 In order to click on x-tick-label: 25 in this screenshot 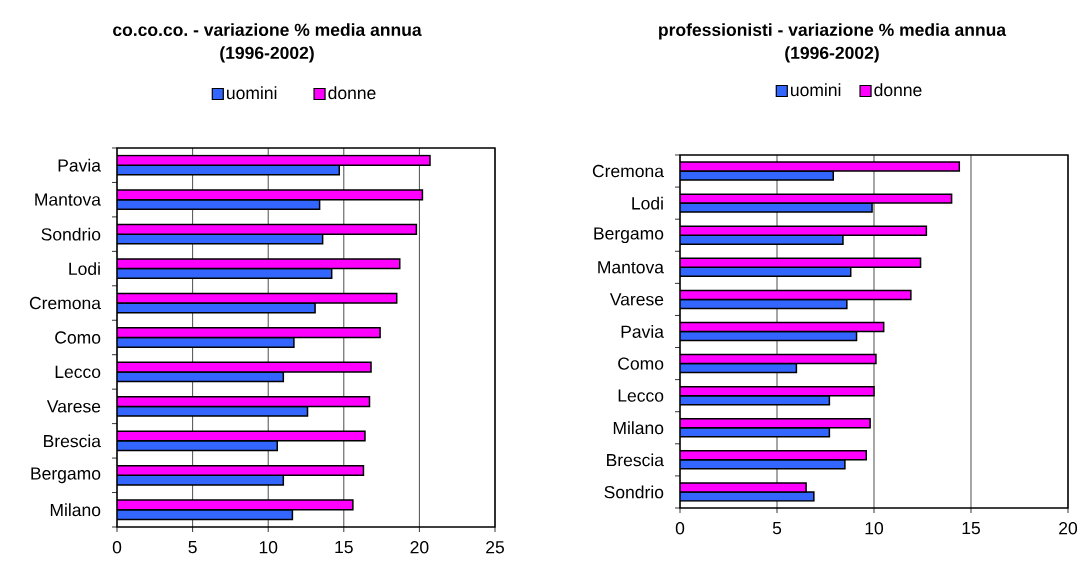, I will do `click(495, 547)`.